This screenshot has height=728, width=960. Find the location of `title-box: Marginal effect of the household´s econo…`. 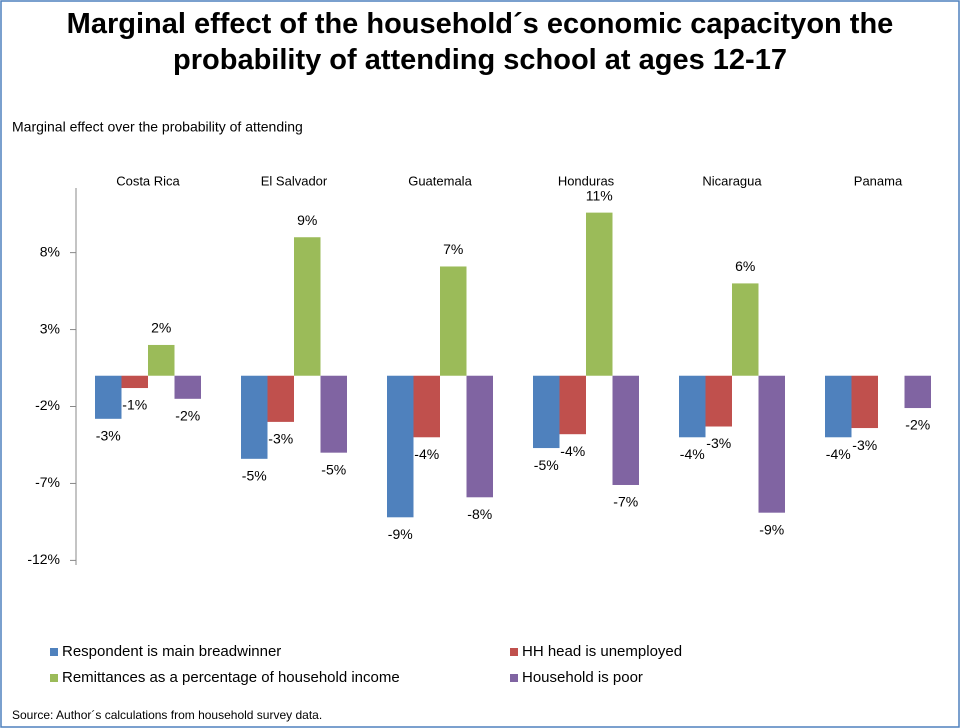

title-box: Marginal effect of the household´s econo… is located at coordinates (480, 42).